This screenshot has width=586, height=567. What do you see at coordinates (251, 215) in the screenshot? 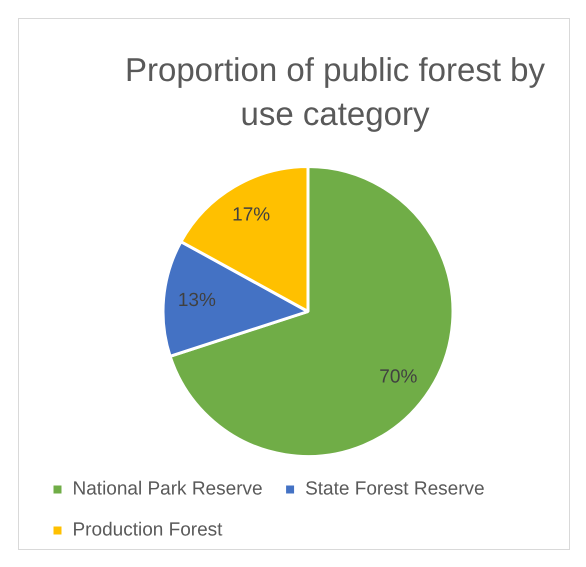
I see `data-label: 17%` at bounding box center [251, 215].